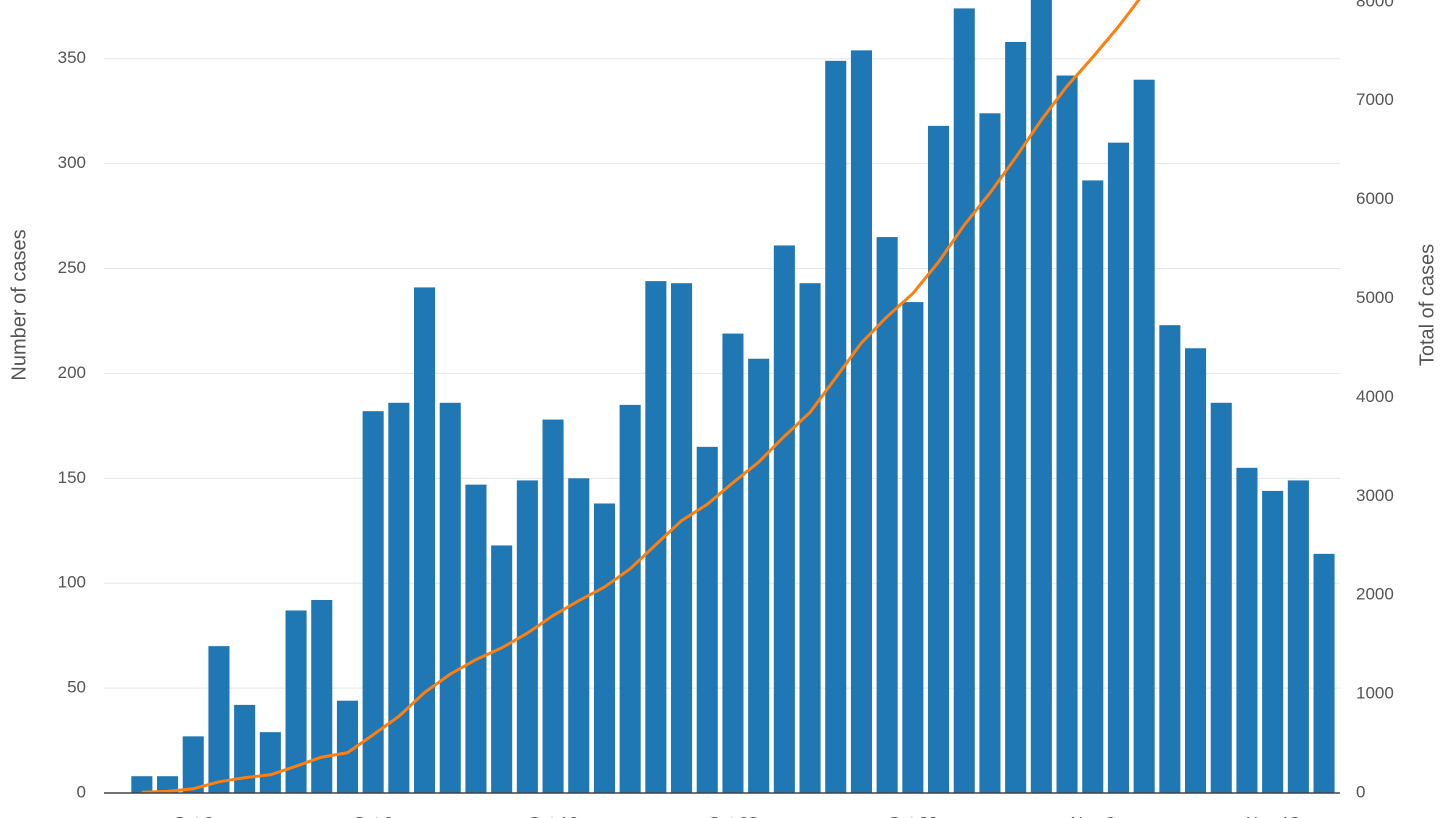  What do you see at coordinates (1360, 791) in the screenshot?
I see `y2-tick-label: 0` at bounding box center [1360, 791].